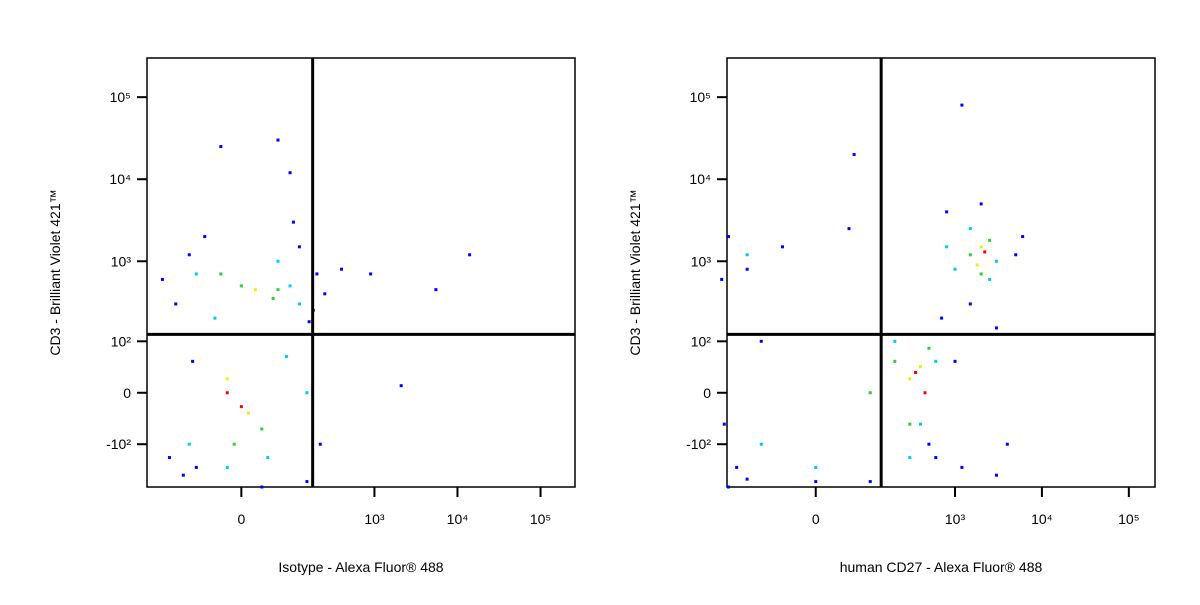  Describe the element at coordinates (707, 393) in the screenshot. I see `y-tick-label: 0` at that location.